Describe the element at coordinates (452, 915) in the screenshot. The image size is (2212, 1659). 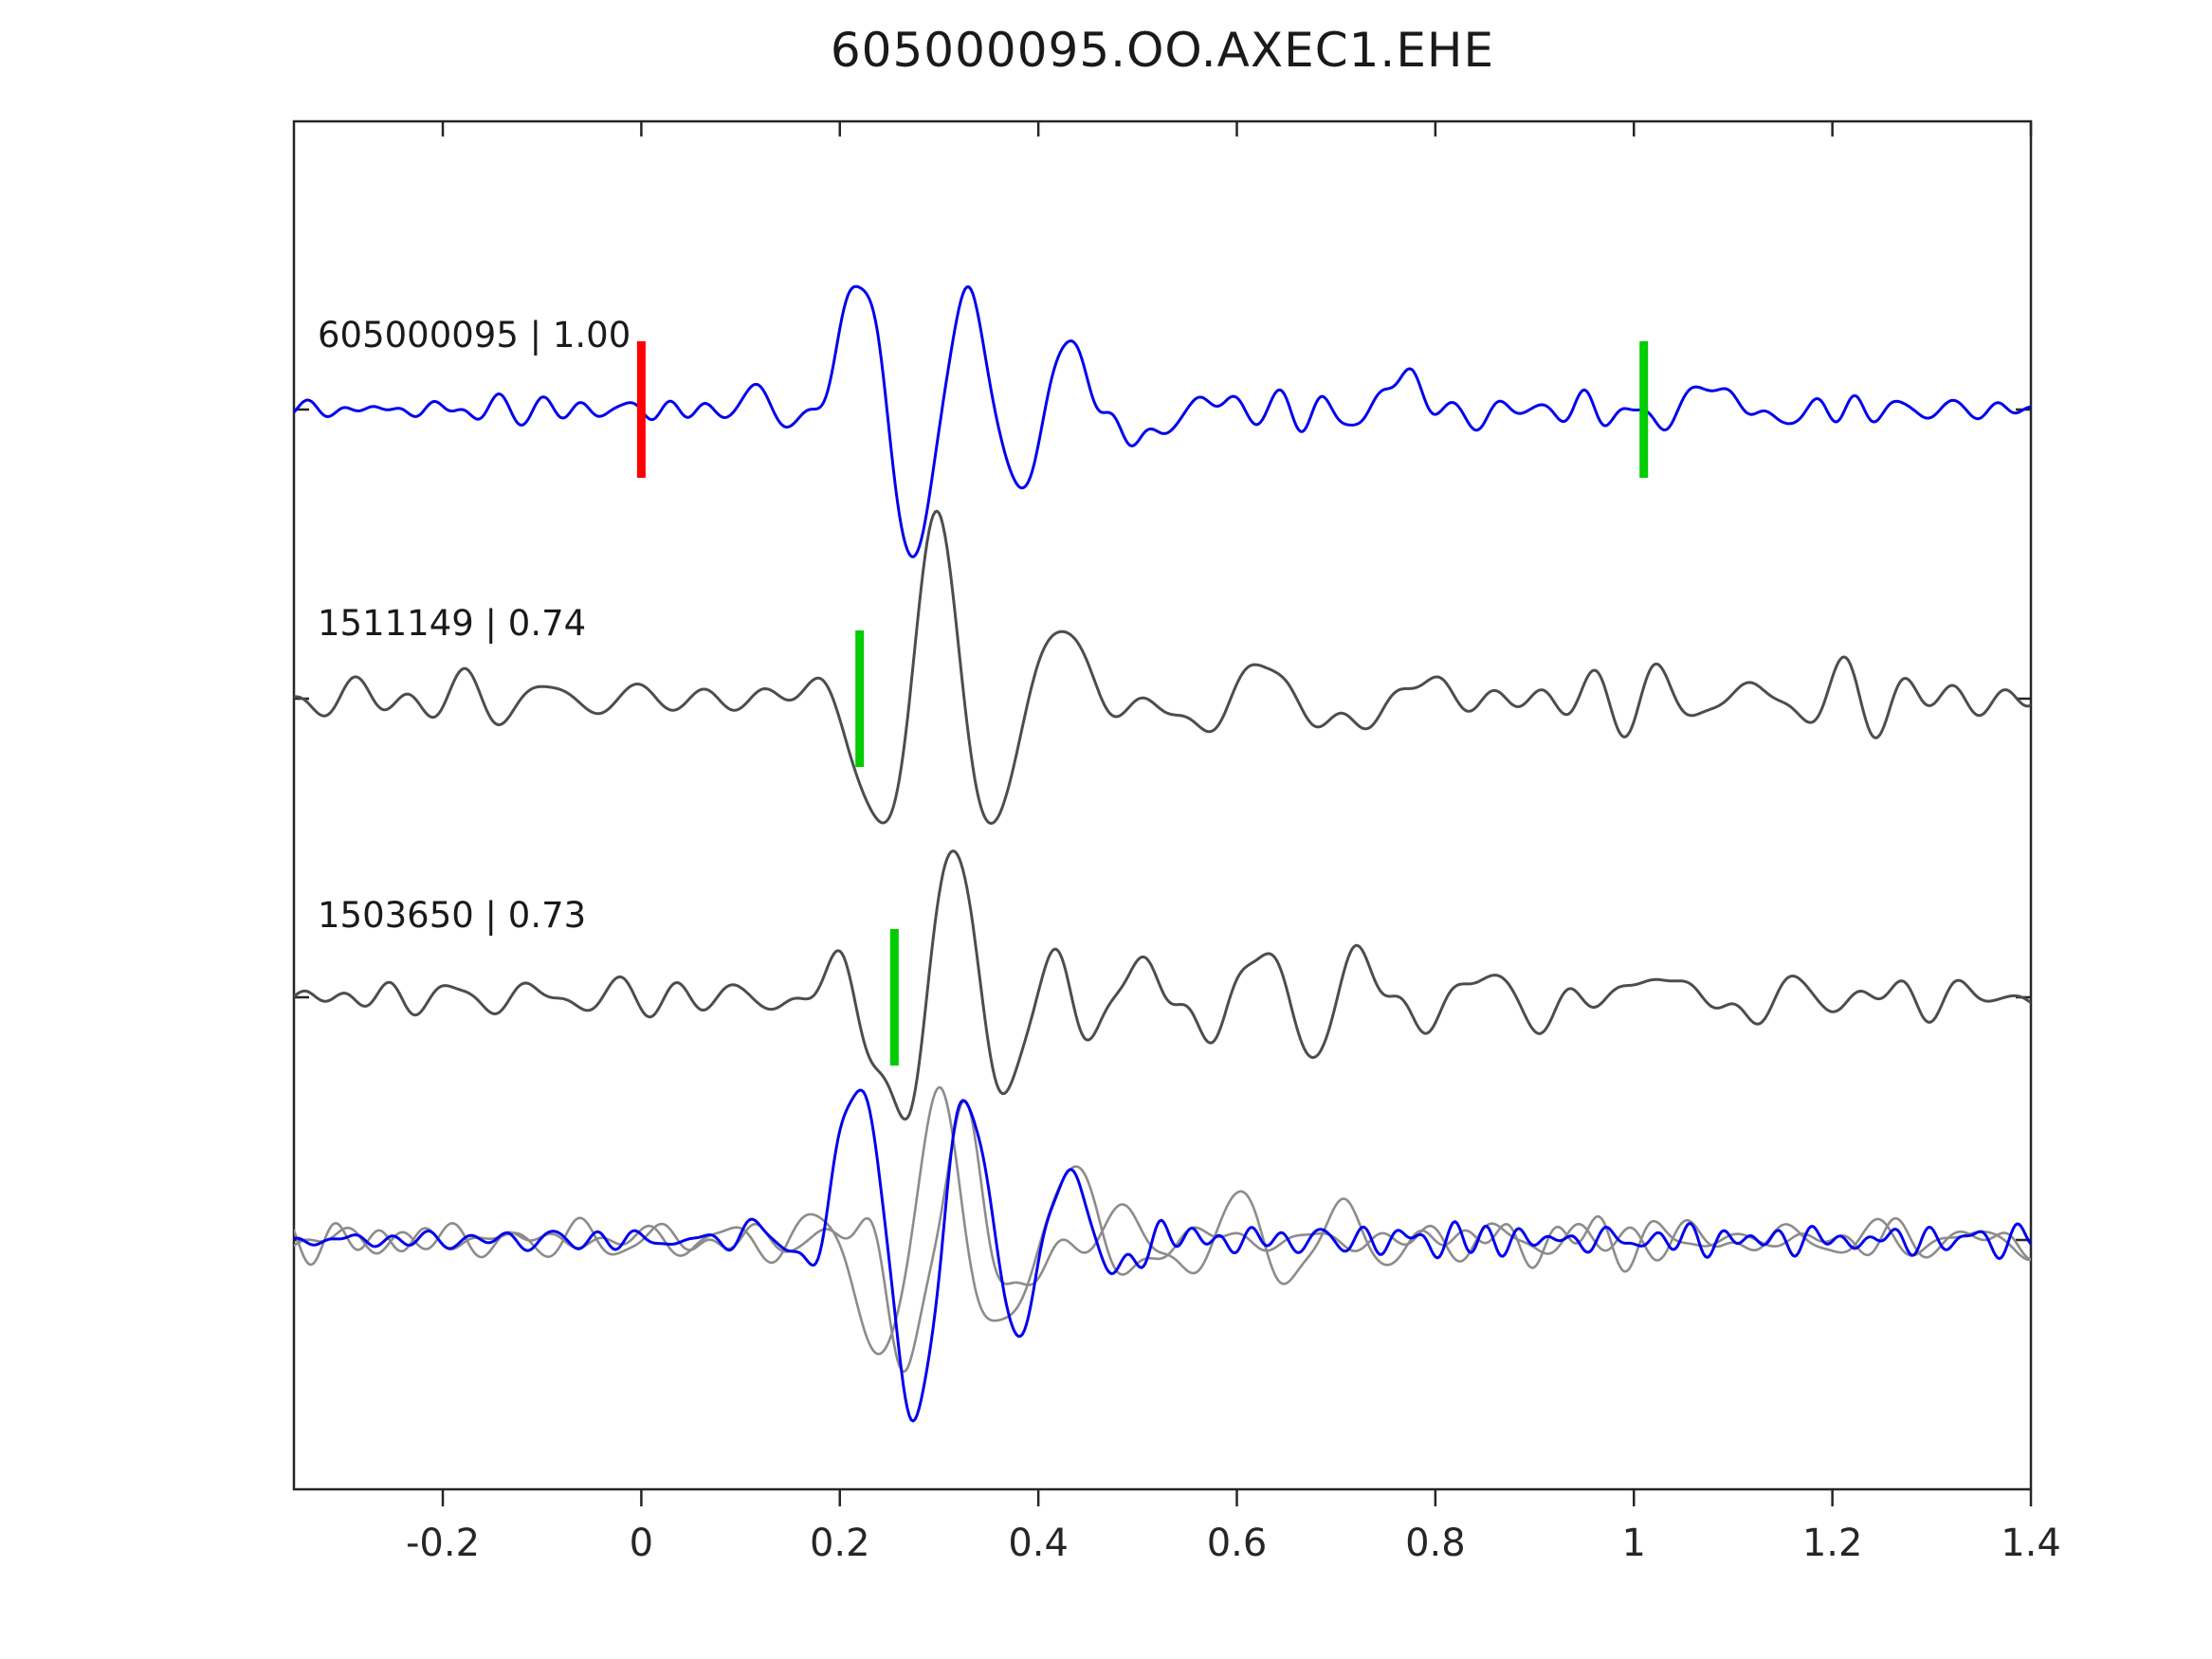
I see `trace-label-match-2: 1503650 | 0.73` at that location.